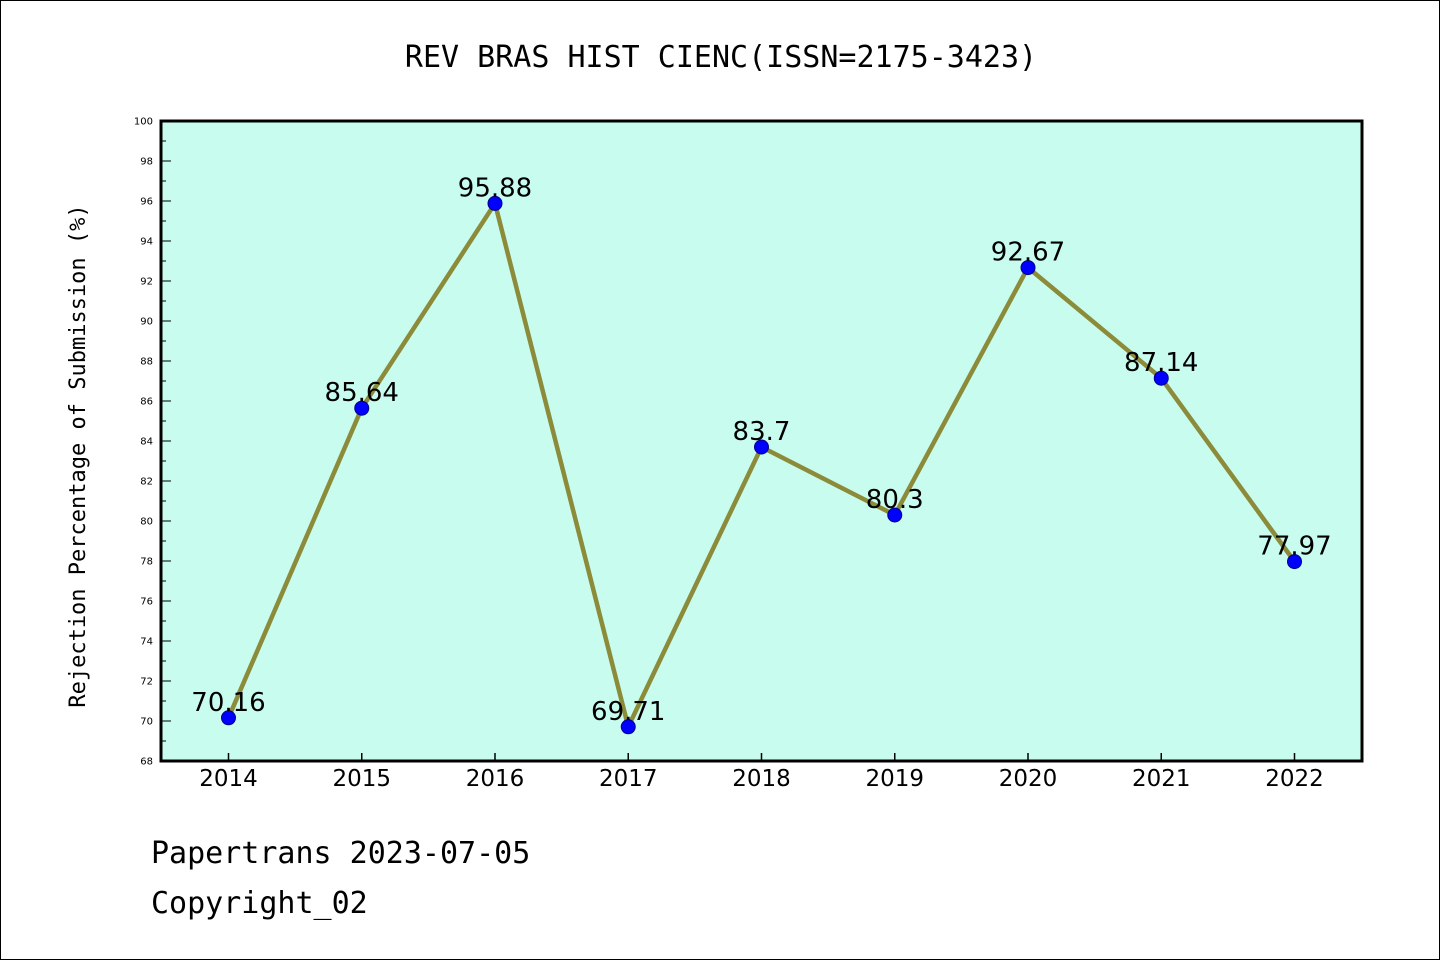 The height and width of the screenshot is (961, 1440). I want to click on chart-title: REV BRAS HIST CIENC(ISSN=2175-3423), so click(721, 57).